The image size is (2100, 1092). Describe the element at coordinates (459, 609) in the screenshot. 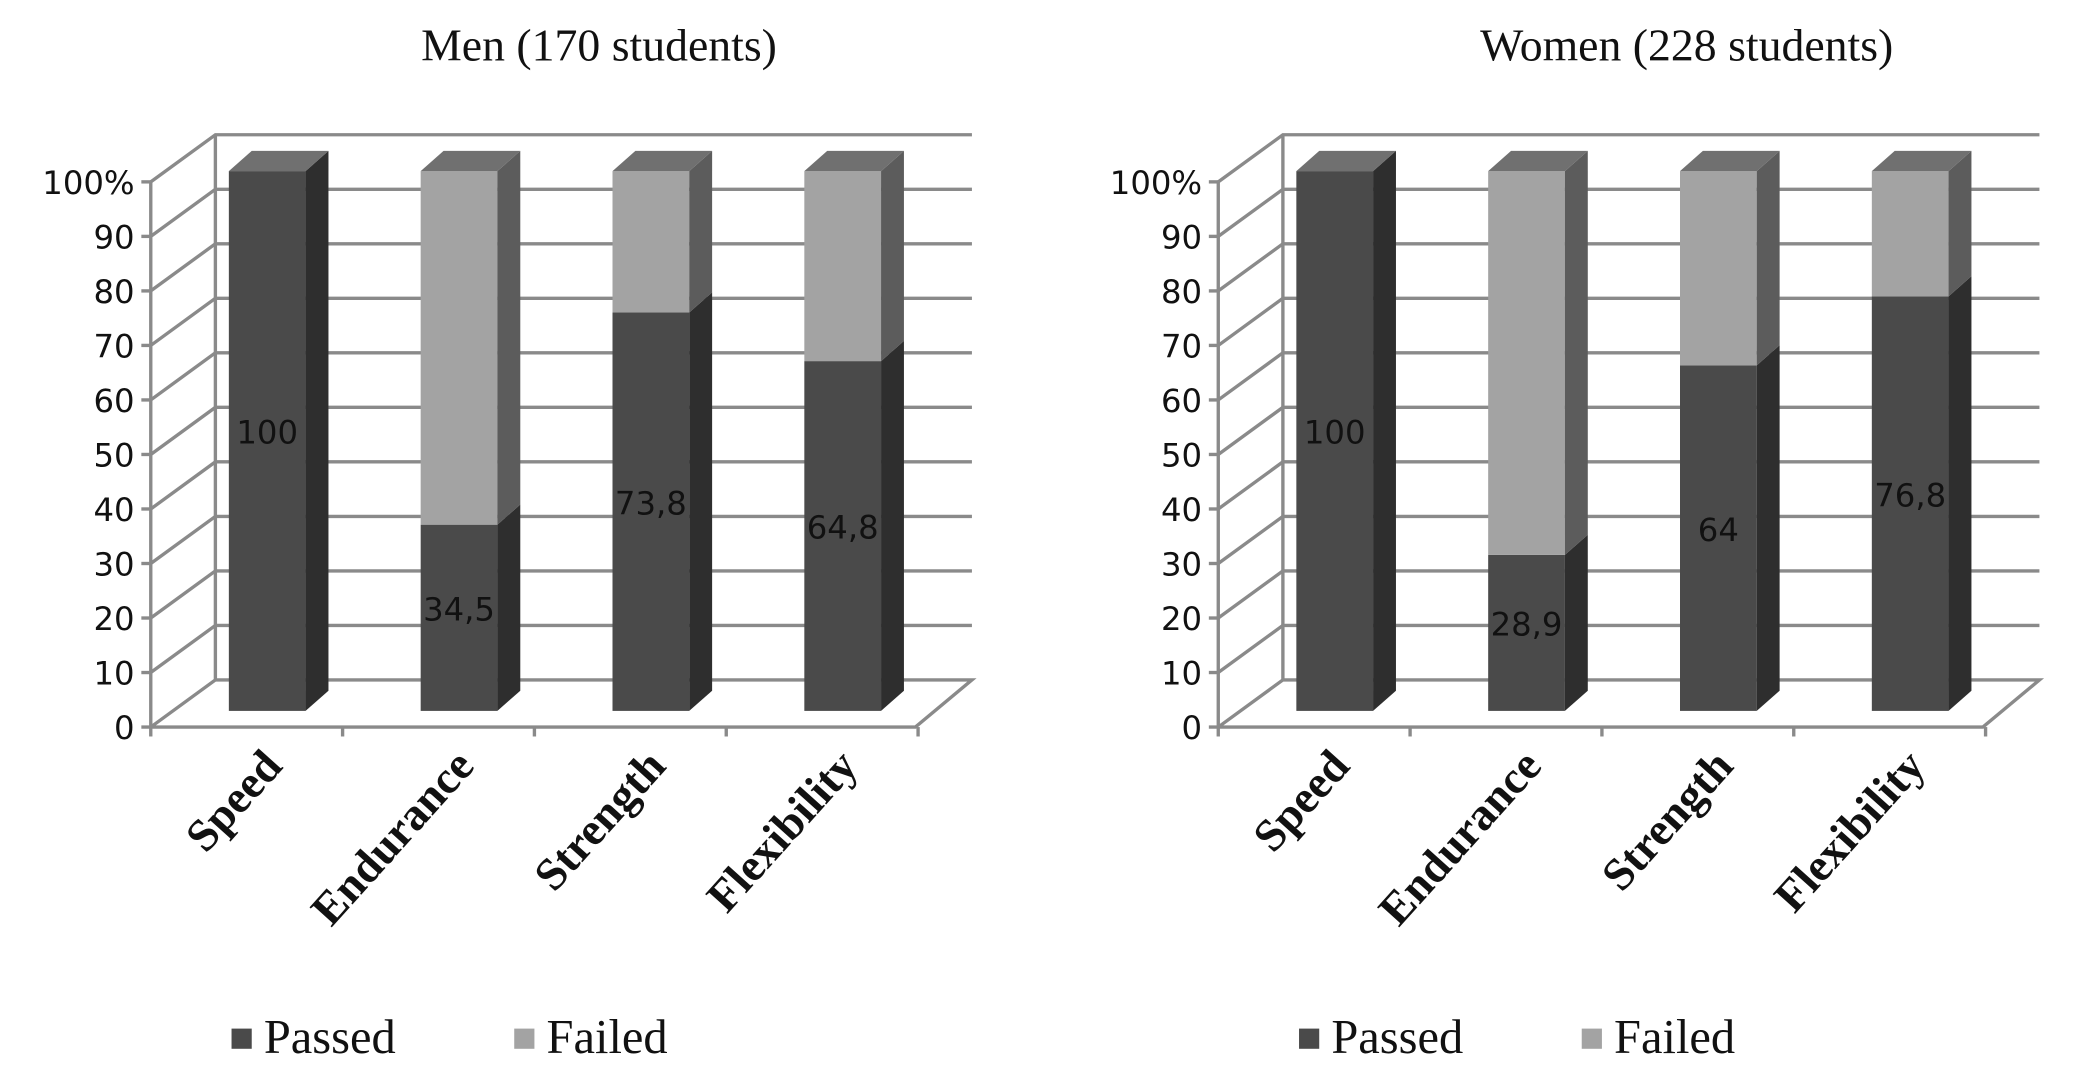

I see `data-label: 34,5` at that location.